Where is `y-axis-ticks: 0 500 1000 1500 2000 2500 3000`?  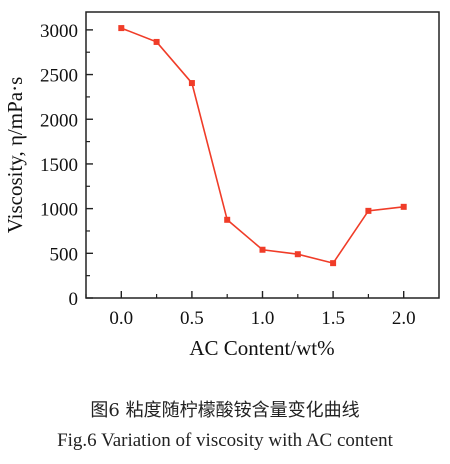
y-axis-ticks: 0 500 1000 1500 2000 2500 3000 is located at coordinates (66, 165).